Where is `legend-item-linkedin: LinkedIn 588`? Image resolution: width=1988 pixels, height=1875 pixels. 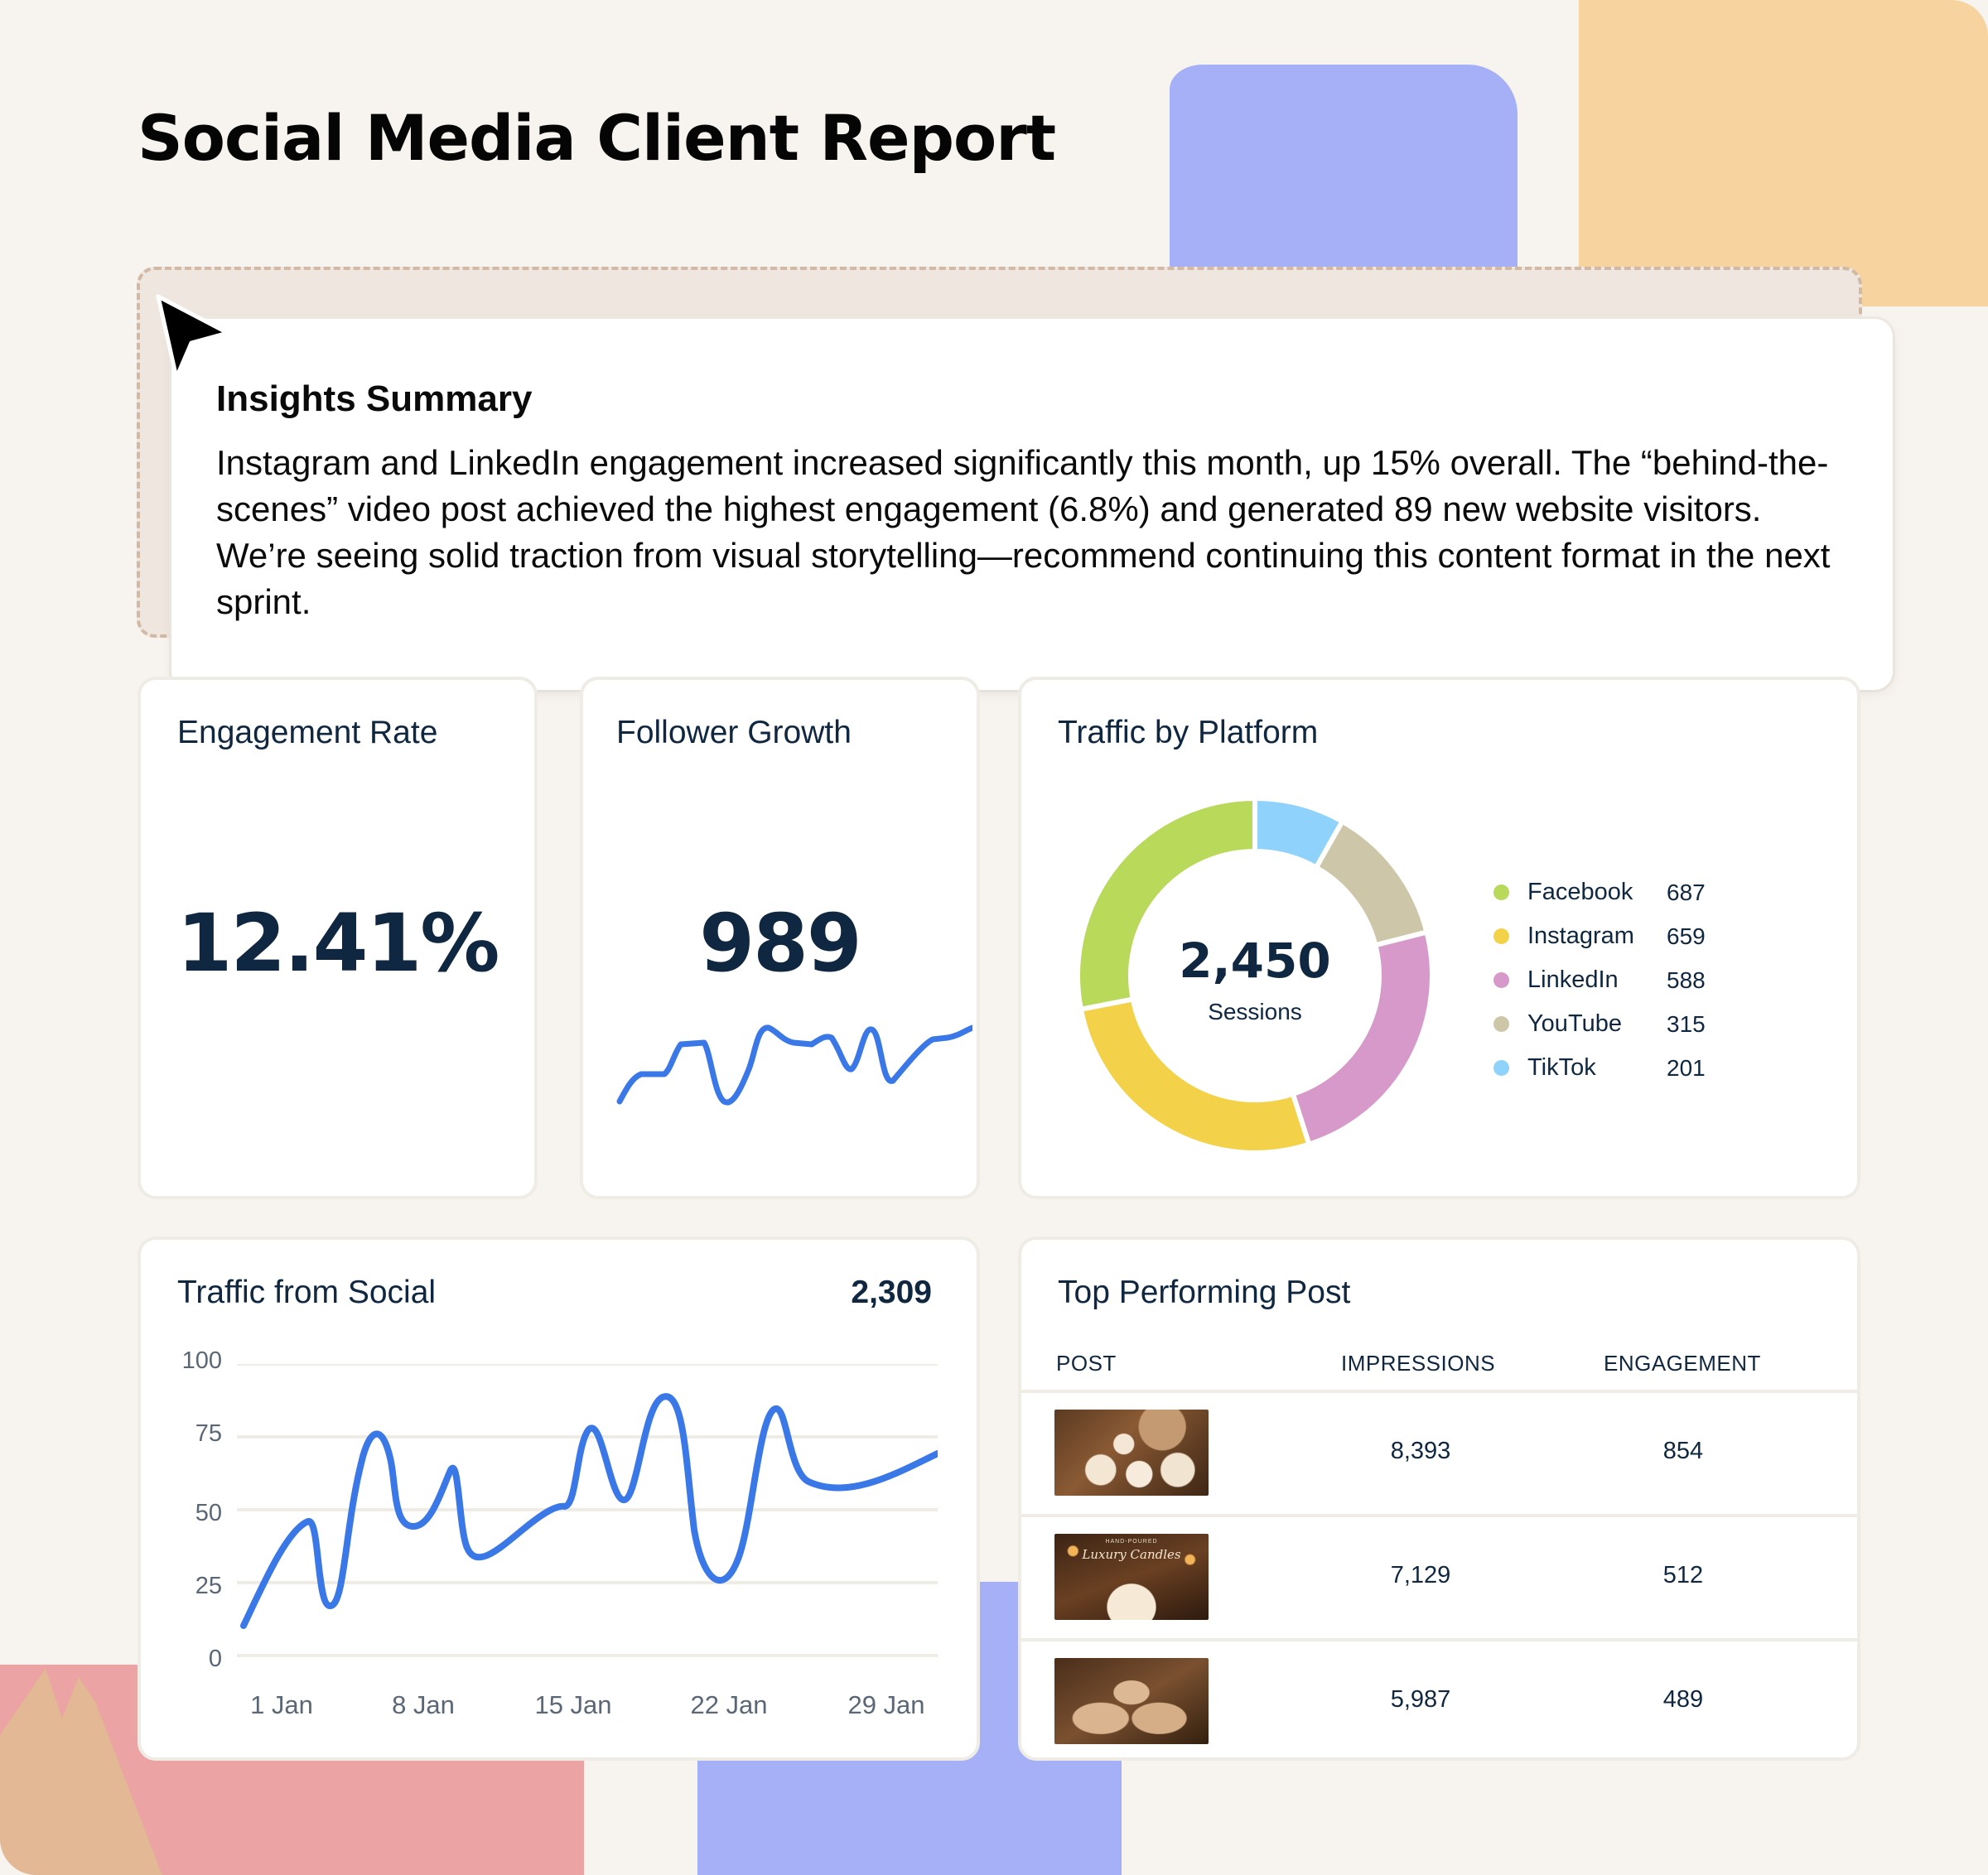
legend-item-linkedin: LinkedIn 588 is located at coordinates (1599, 980).